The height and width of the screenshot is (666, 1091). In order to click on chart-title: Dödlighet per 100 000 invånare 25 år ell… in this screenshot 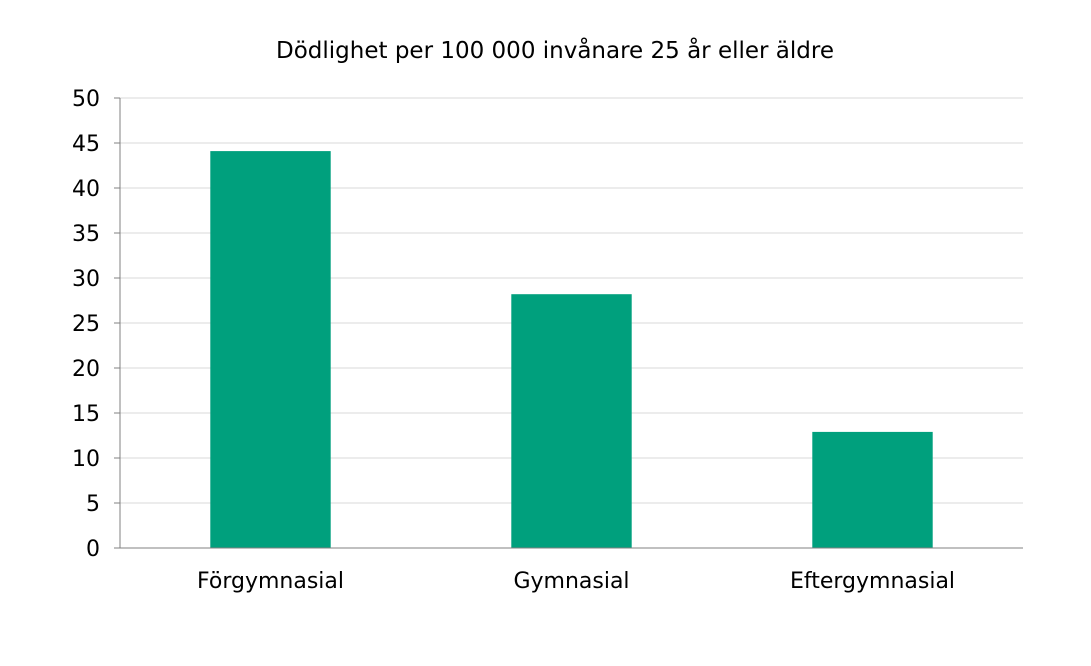, I will do `click(555, 50)`.